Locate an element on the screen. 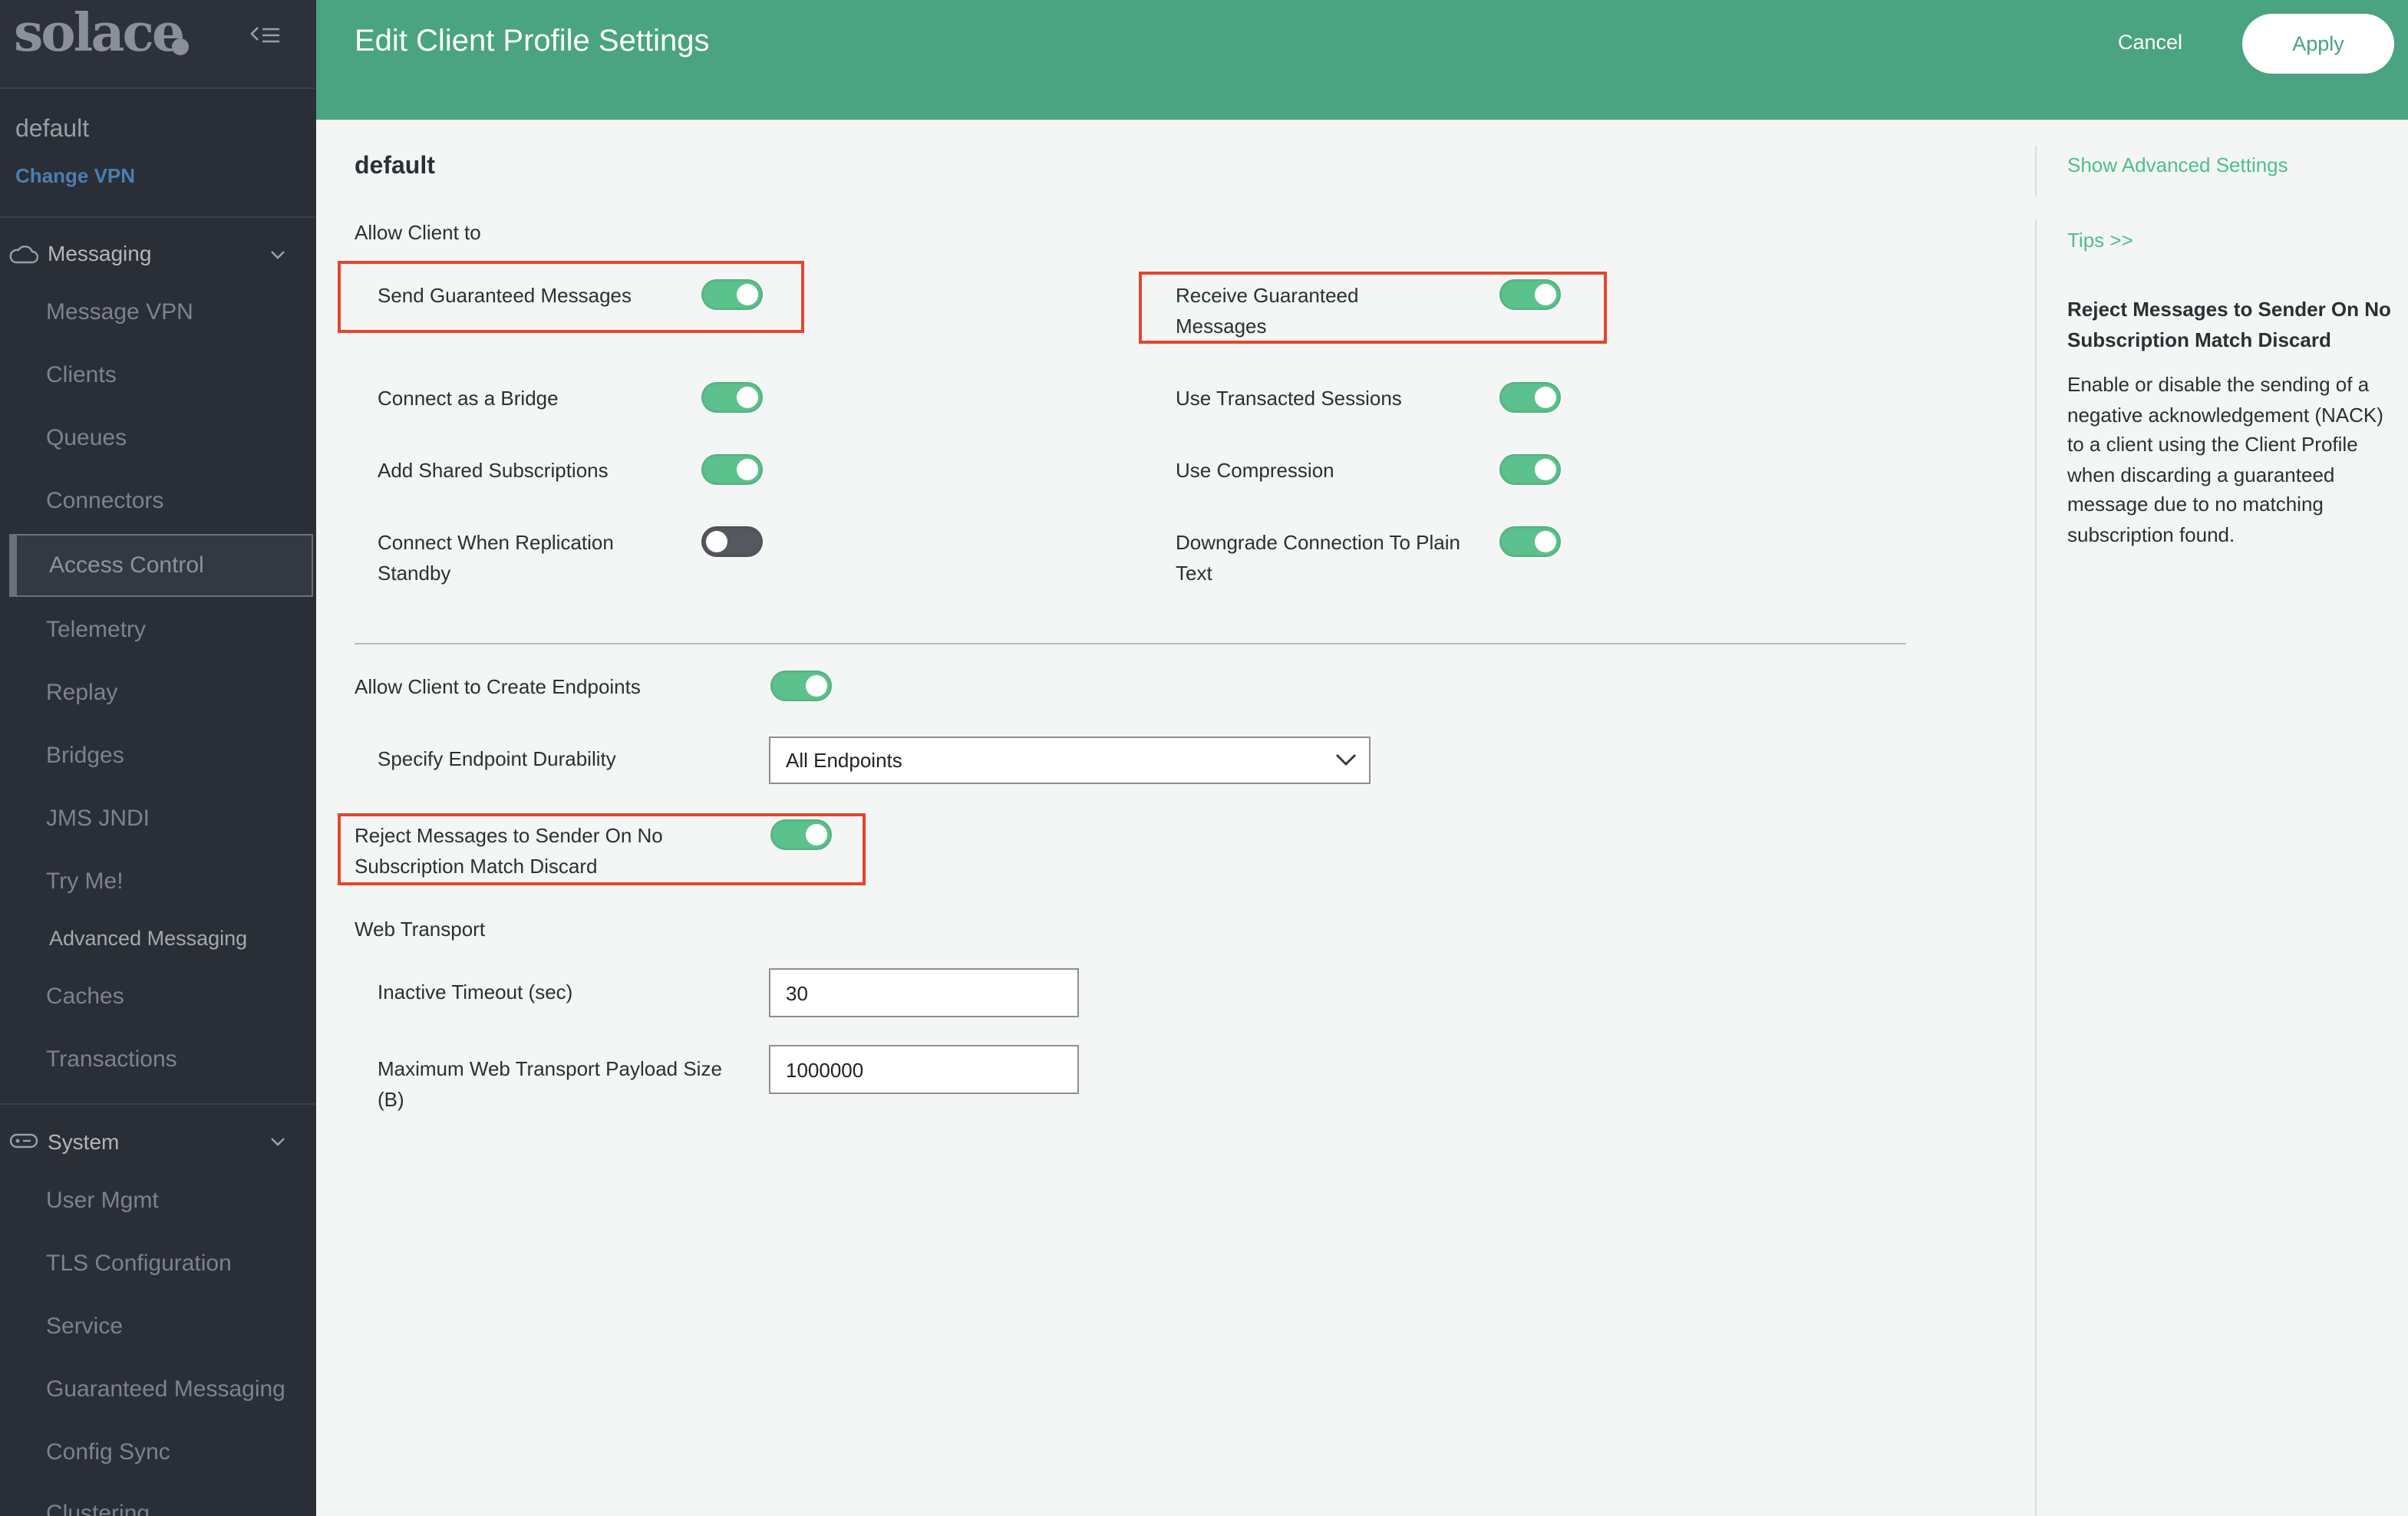 This screenshot has width=2408, height=1516. downgrade-plaintext-toggle is located at coordinates (1530, 541).